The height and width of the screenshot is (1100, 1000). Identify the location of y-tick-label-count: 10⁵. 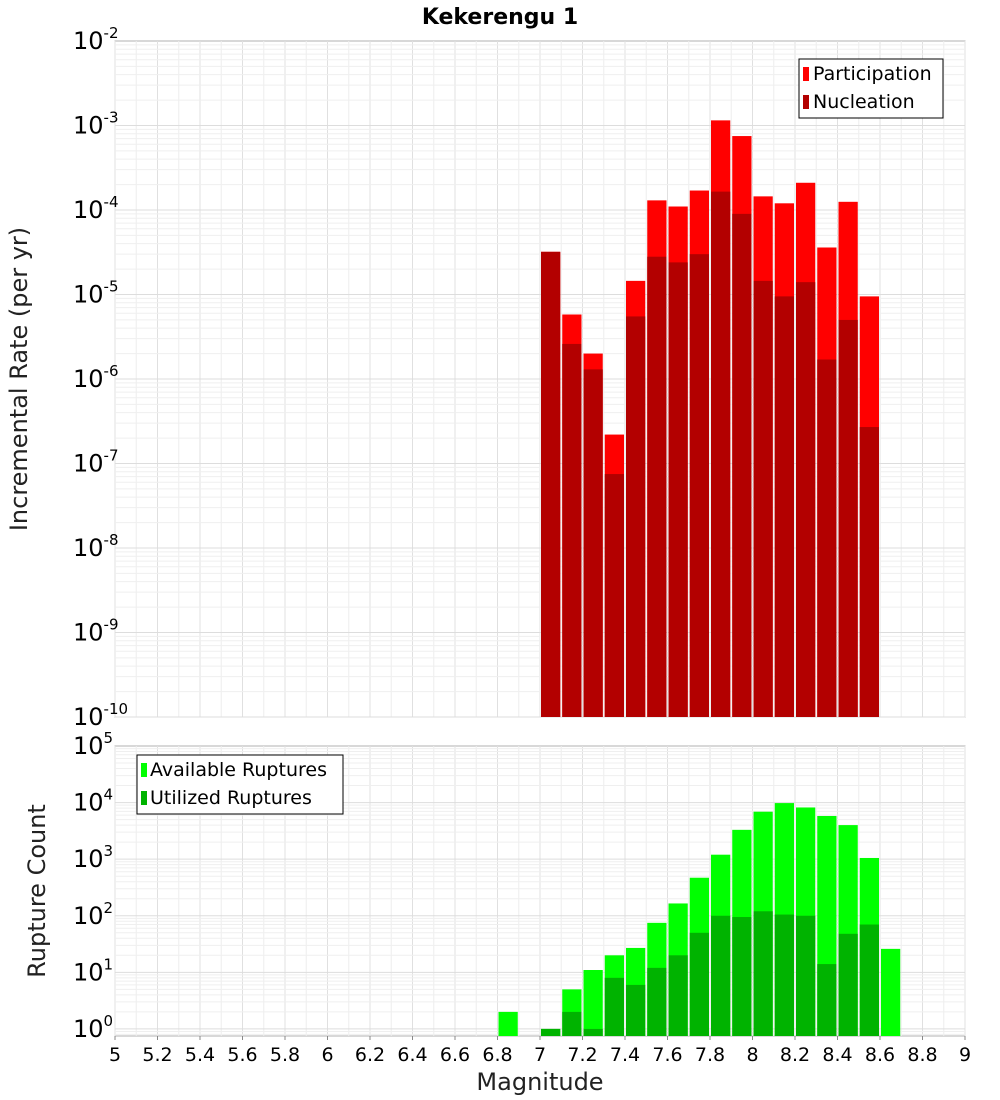
(93, 744).